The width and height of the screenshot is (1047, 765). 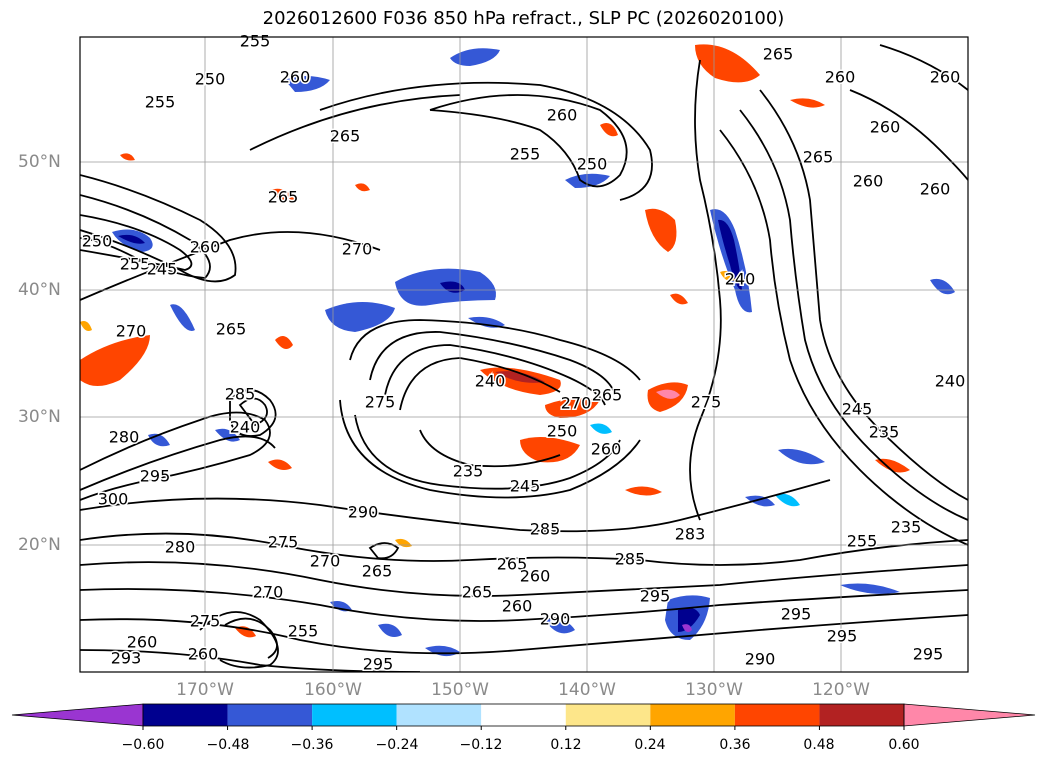 What do you see at coordinates (228, 745) in the screenshot?
I see `colorbar-tick-label: −0.48` at bounding box center [228, 745].